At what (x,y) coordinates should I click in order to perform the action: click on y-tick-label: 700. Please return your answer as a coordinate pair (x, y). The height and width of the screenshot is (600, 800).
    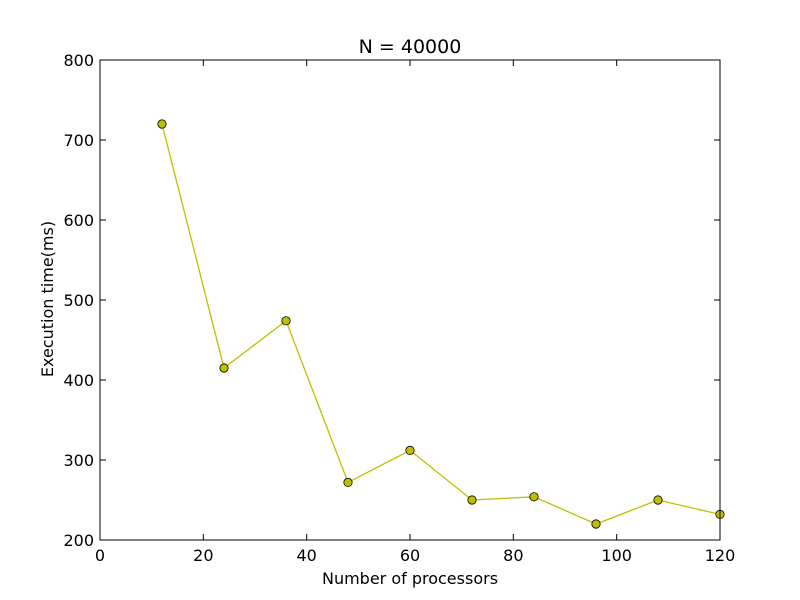
    Looking at the image, I should click on (78, 140).